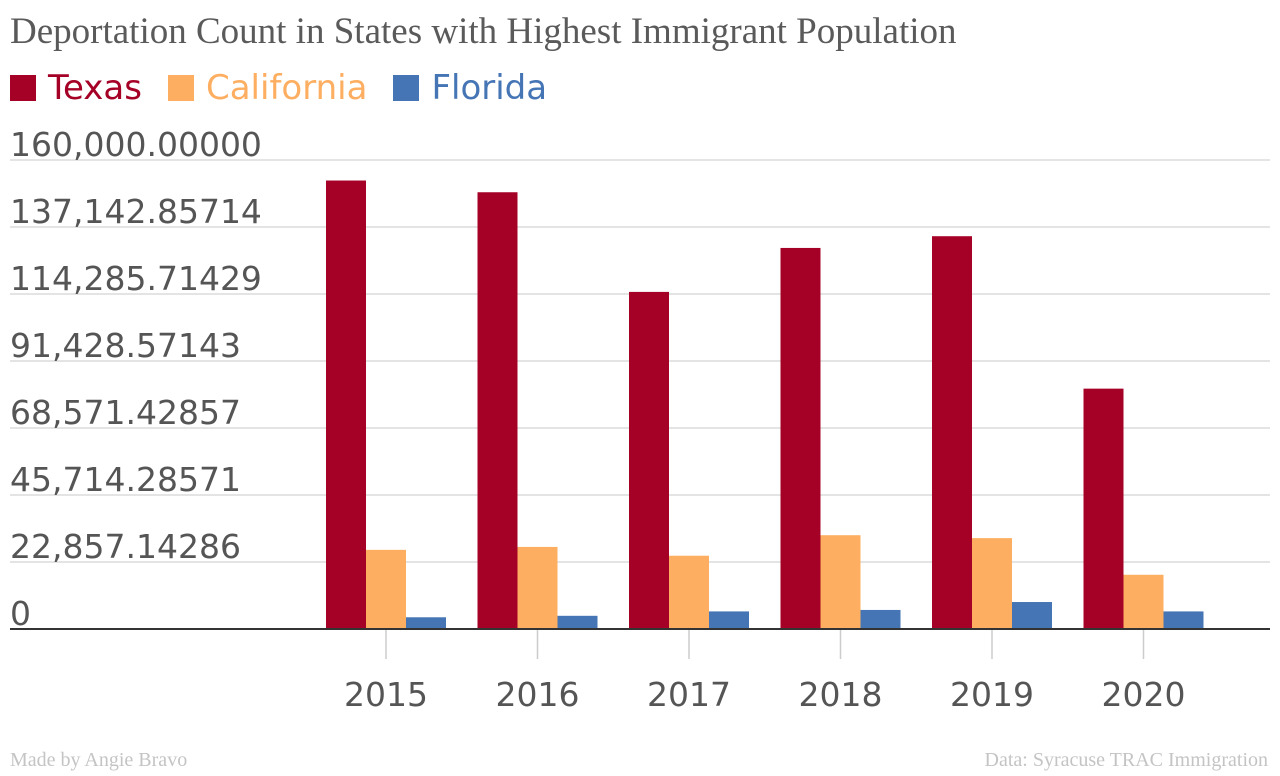  I want to click on y-tick-label: 91,428.57143, so click(125, 345).